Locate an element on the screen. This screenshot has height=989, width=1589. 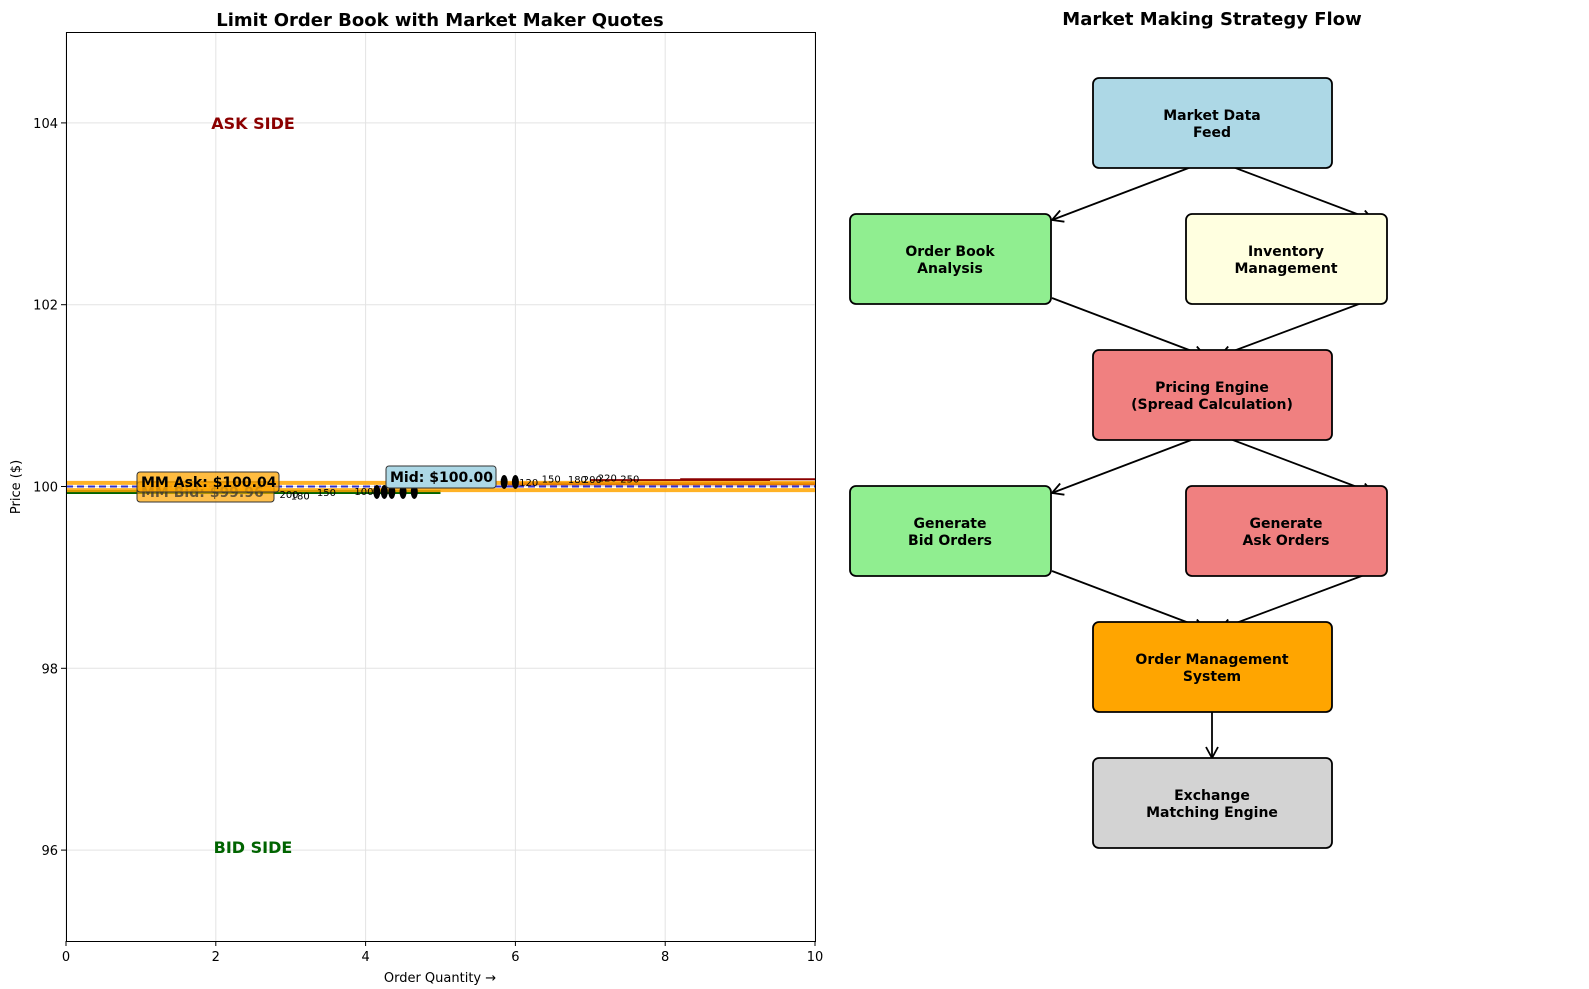
flow-box-generate-bid-orders: Generate Bid Orders is located at coordinates (950, 531).